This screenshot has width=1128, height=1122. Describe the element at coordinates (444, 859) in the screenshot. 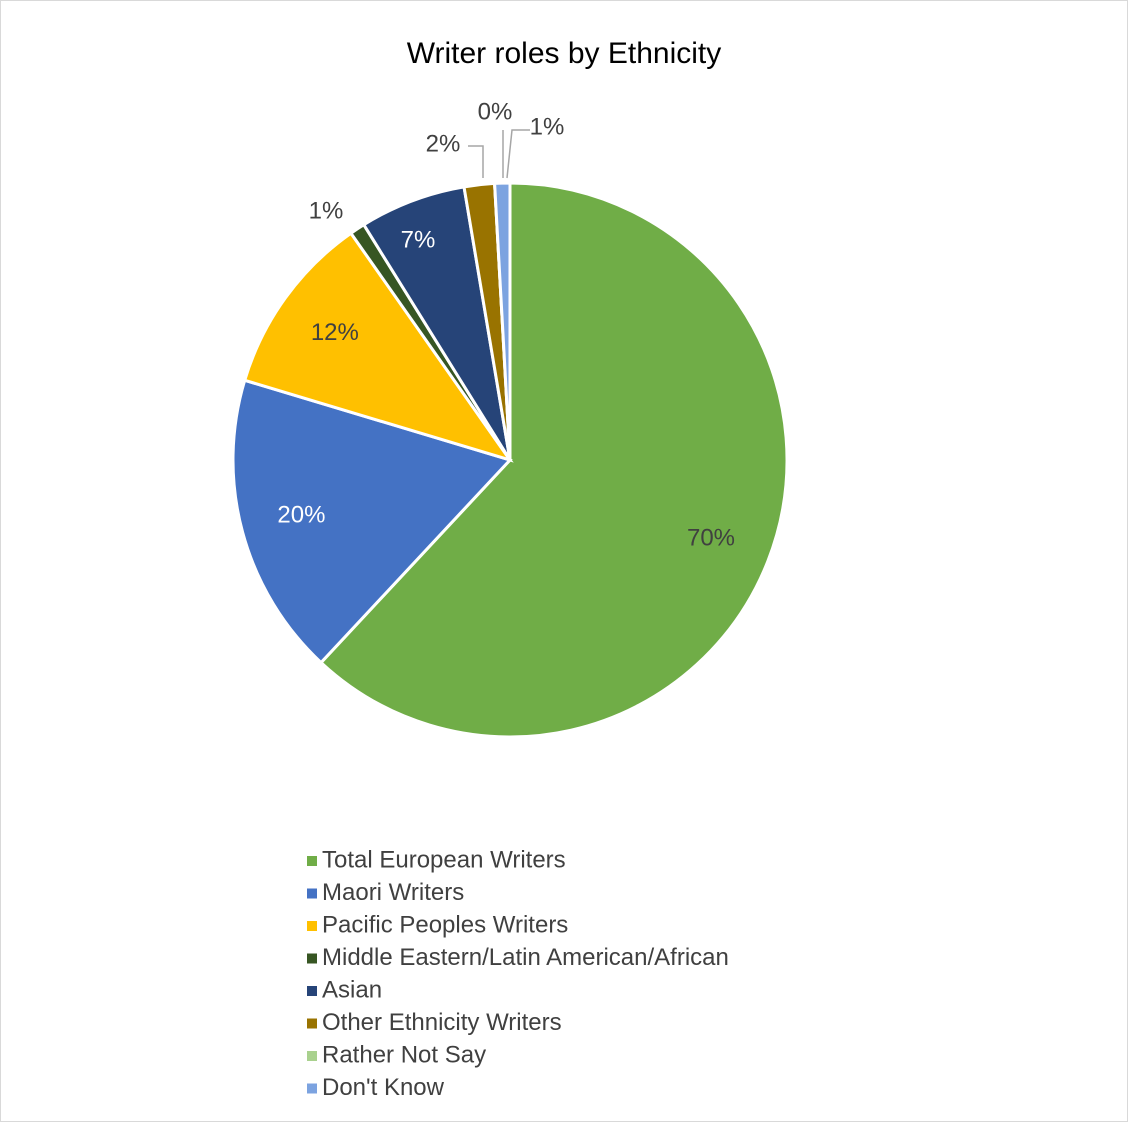

I see `legend-label: Total European Writers` at that location.